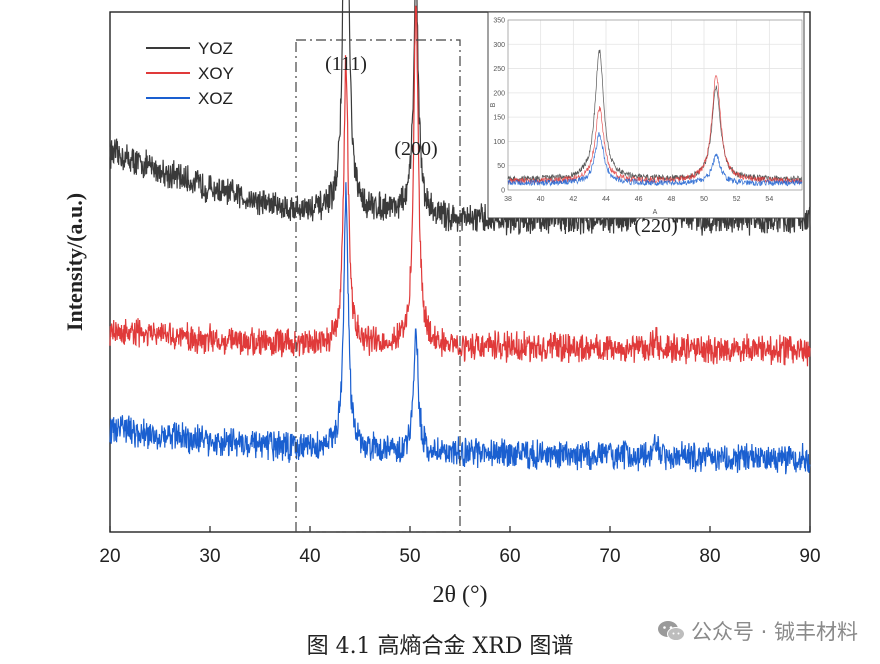  Describe the element at coordinates (499, 21) in the screenshot. I see `inset-y-tick-label: 350` at that location.